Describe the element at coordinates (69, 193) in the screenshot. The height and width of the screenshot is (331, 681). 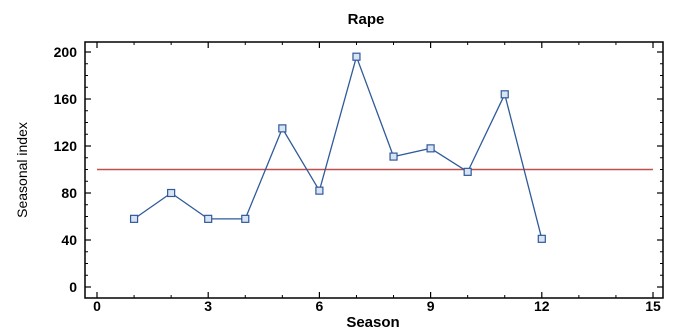
I see `y-tick-label: 80` at that location.